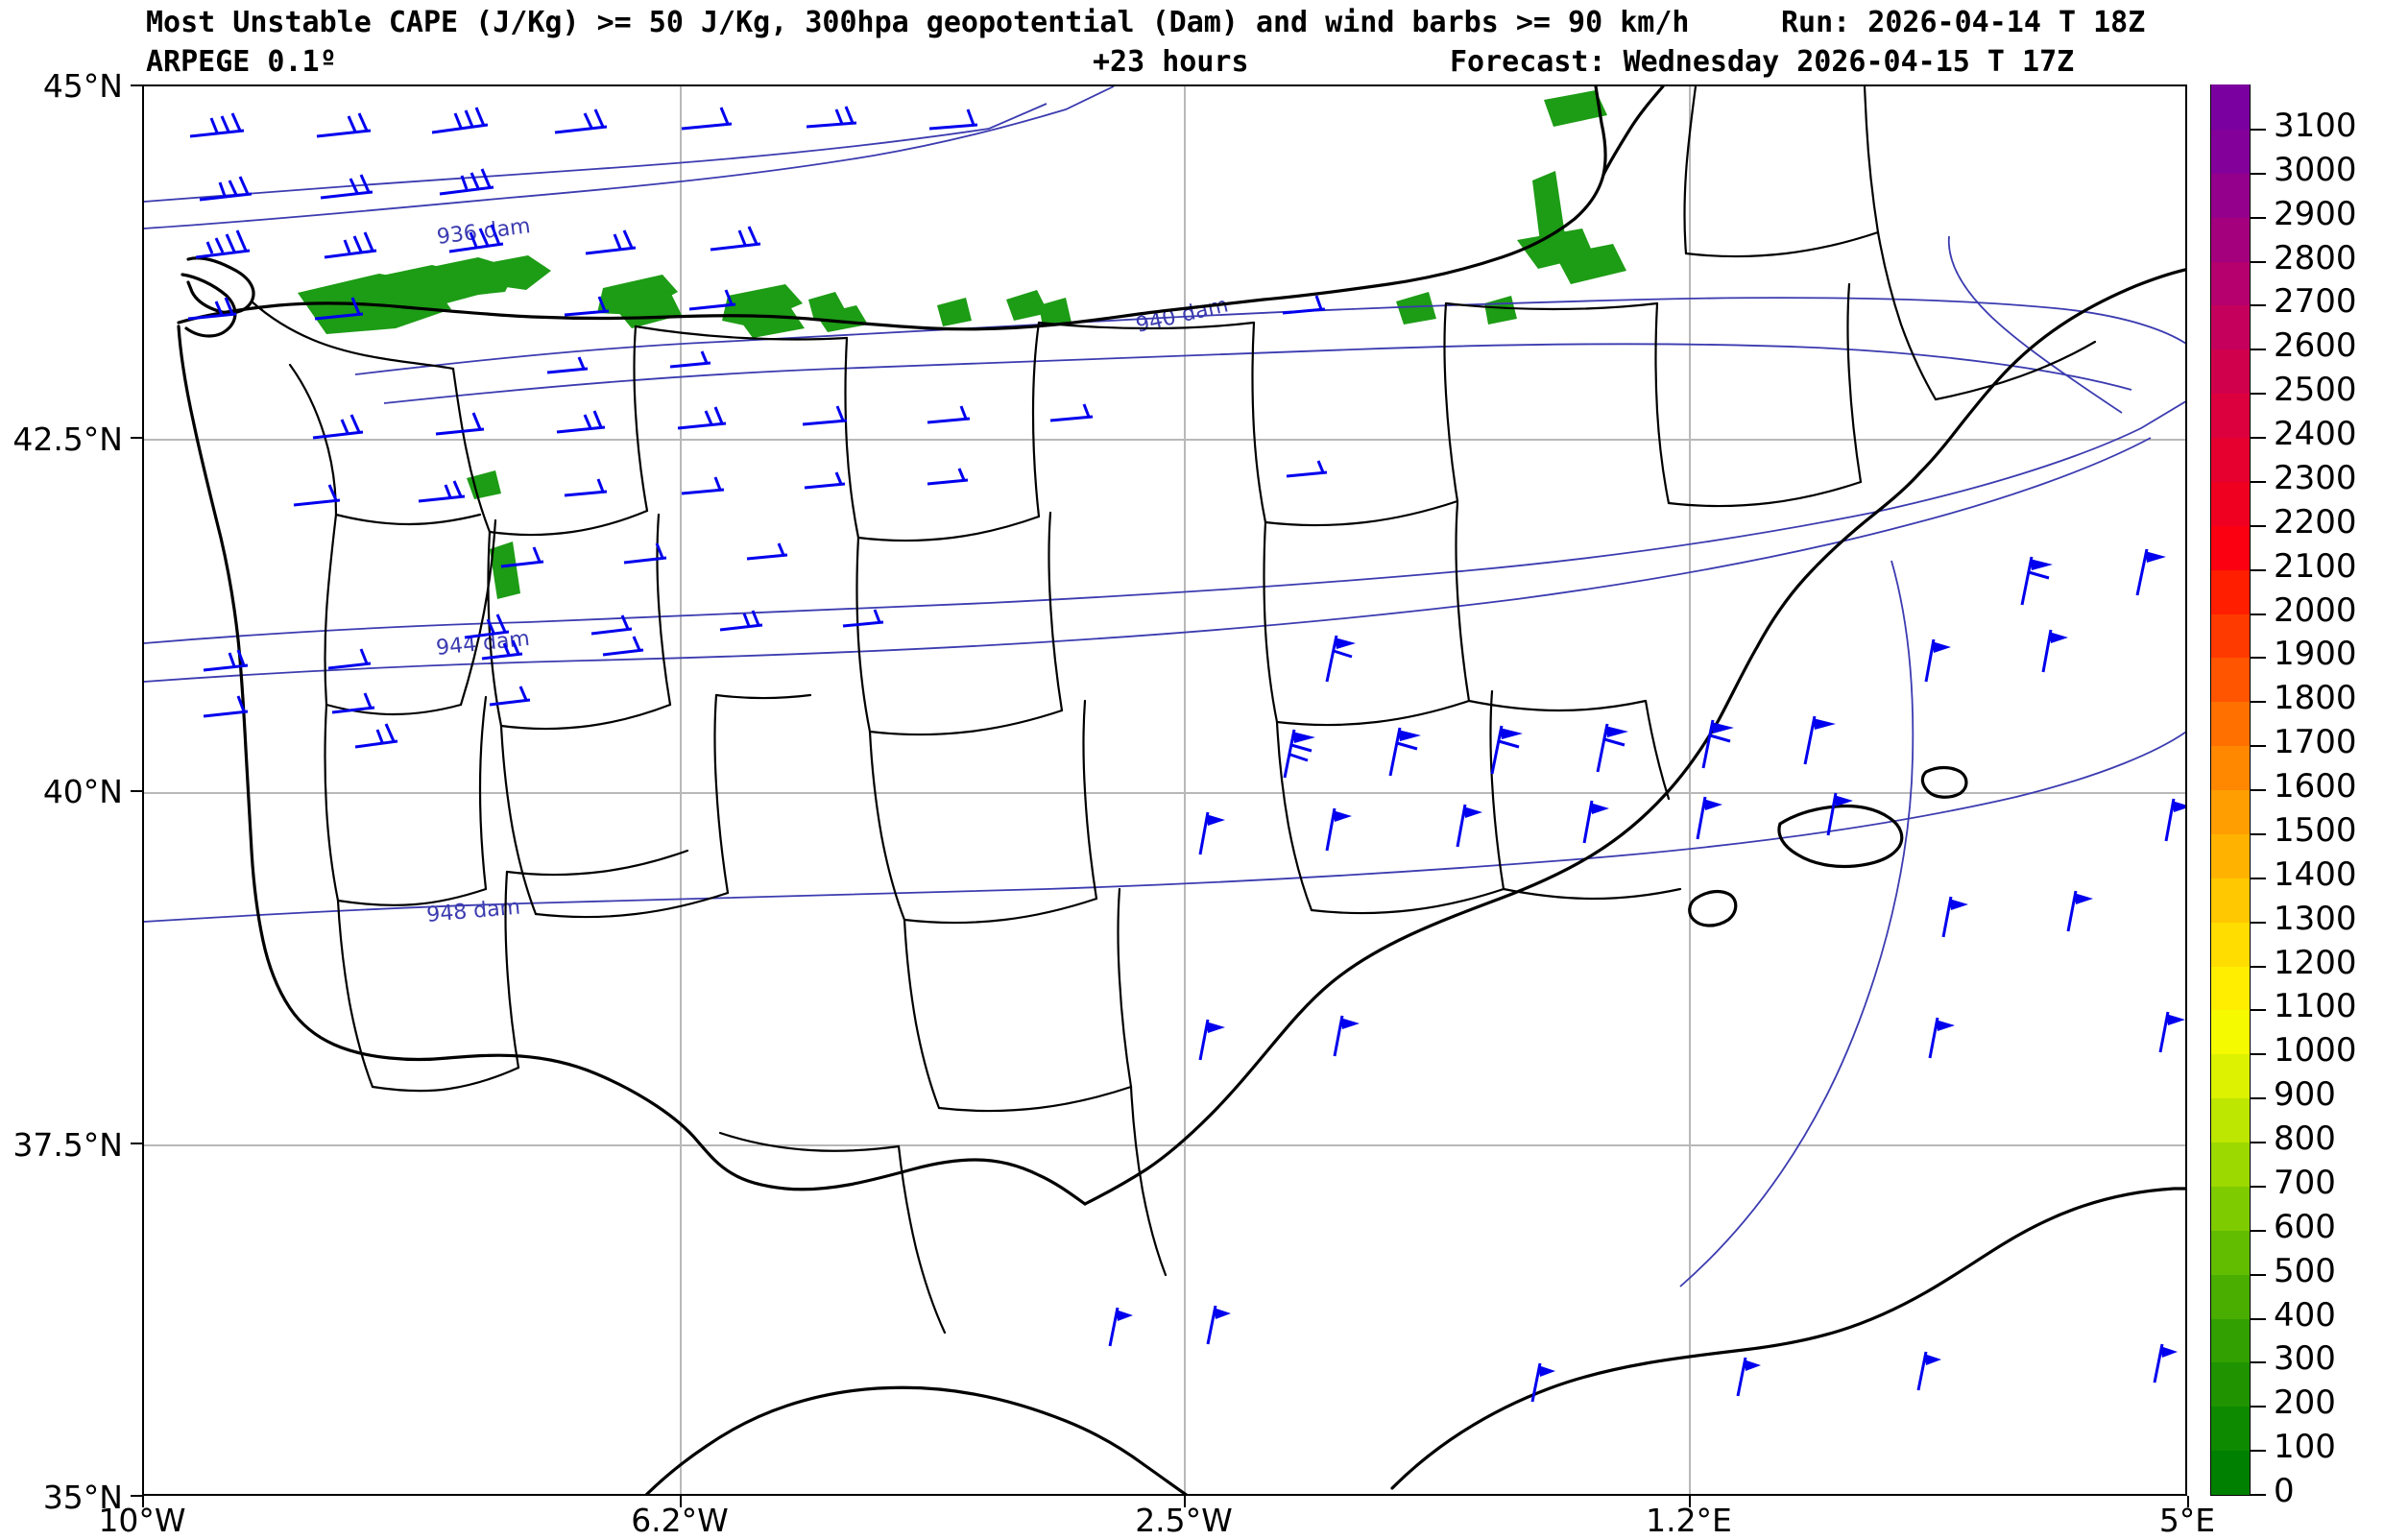  Describe the element at coordinates (142, 1520) in the screenshot. I see `xtick-label-0: 10°W` at that location.